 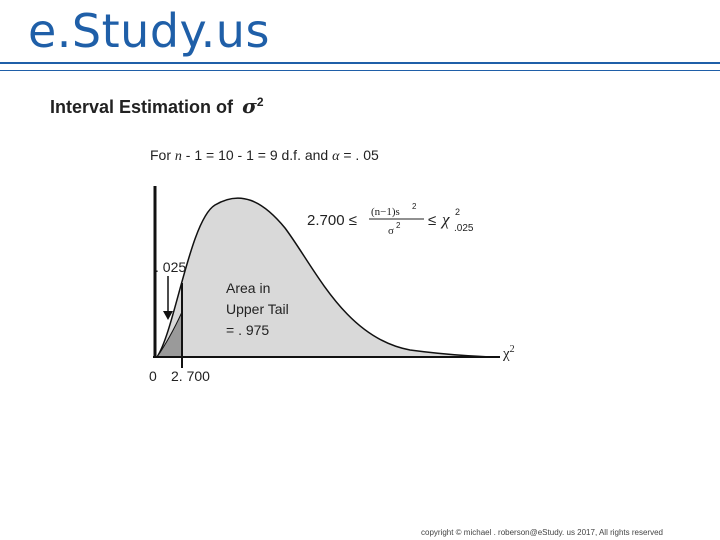 What do you see at coordinates (390, 219) in the screenshot?
I see `interval-formula: 2.700 ≤ (n−1)s 2 σ 2 ≤ χ 2 .025` at bounding box center [390, 219].